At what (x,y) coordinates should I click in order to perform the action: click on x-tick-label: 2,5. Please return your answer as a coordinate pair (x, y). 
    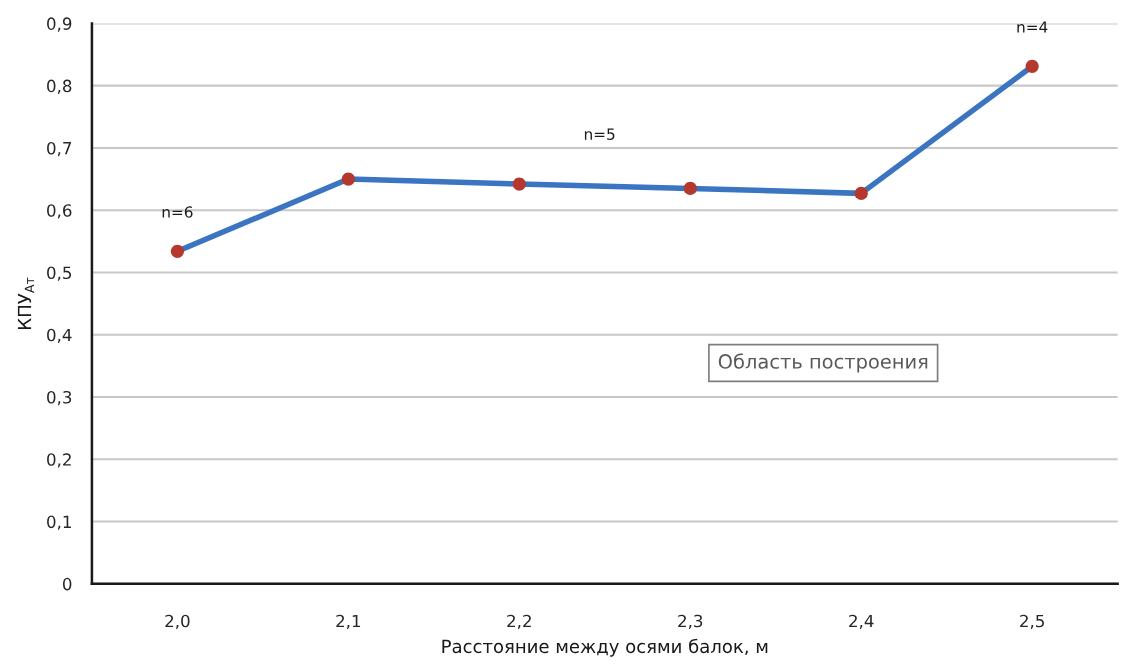
    Looking at the image, I should click on (1032, 621).